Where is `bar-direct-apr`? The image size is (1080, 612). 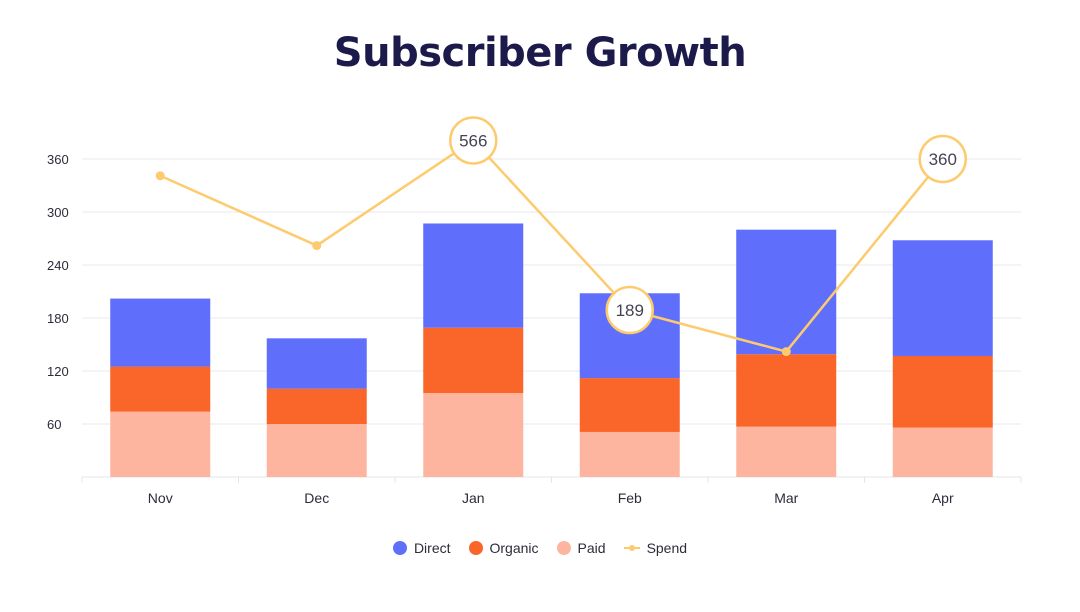 bar-direct-apr is located at coordinates (942, 298).